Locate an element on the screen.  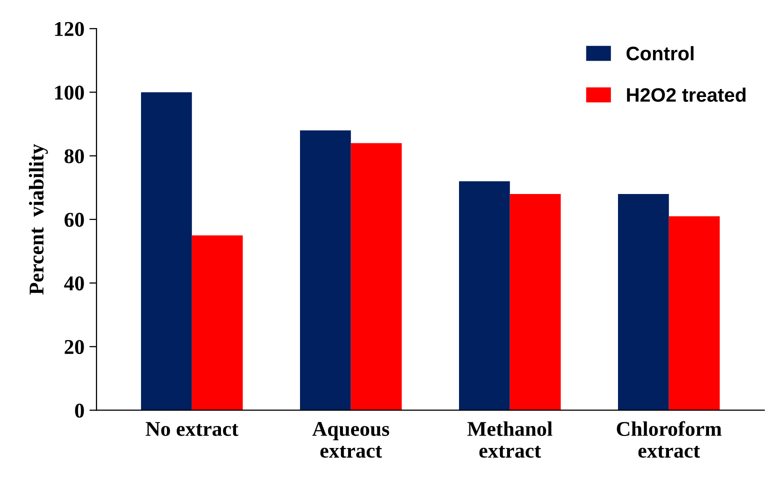
y-tick-label: 100 is located at coordinates (69, 93).